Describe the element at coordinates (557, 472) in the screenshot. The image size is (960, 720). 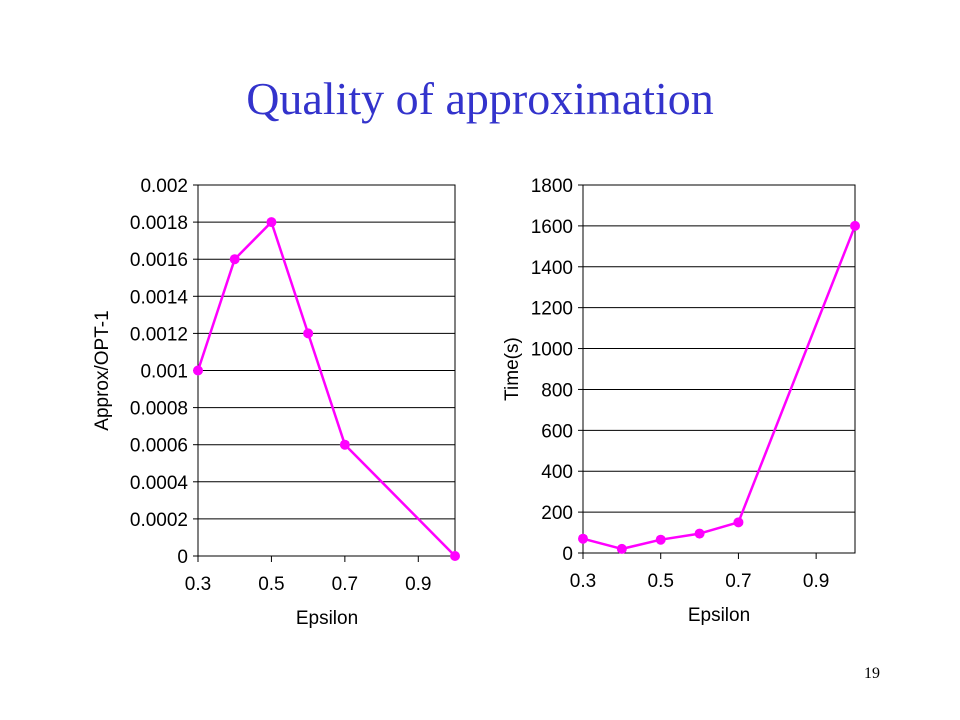
I see `y-tick-label: 400` at that location.